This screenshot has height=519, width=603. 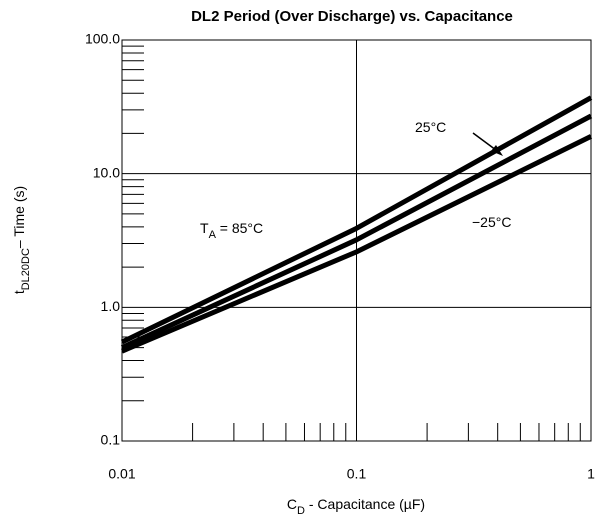 I want to click on annotation: TA = 85°C, so click(x=231, y=230).